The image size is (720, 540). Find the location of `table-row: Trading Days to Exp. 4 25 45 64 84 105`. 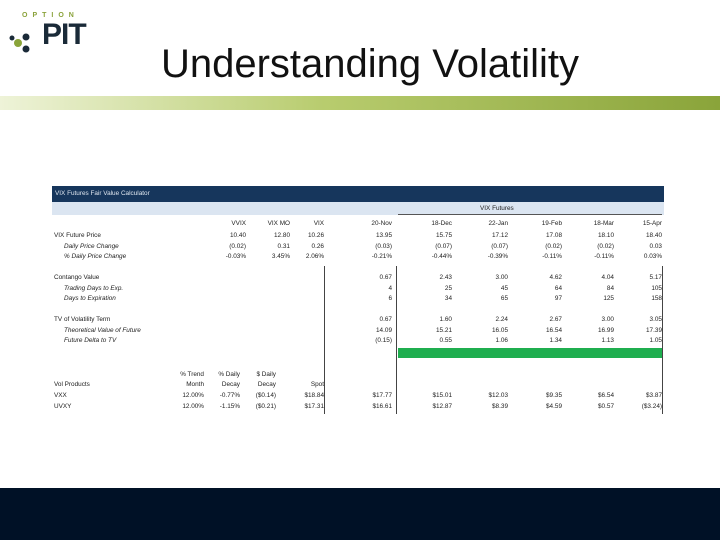

table-row: Trading Days to Exp. 4 25 45 64 84 105 is located at coordinates (358, 288).